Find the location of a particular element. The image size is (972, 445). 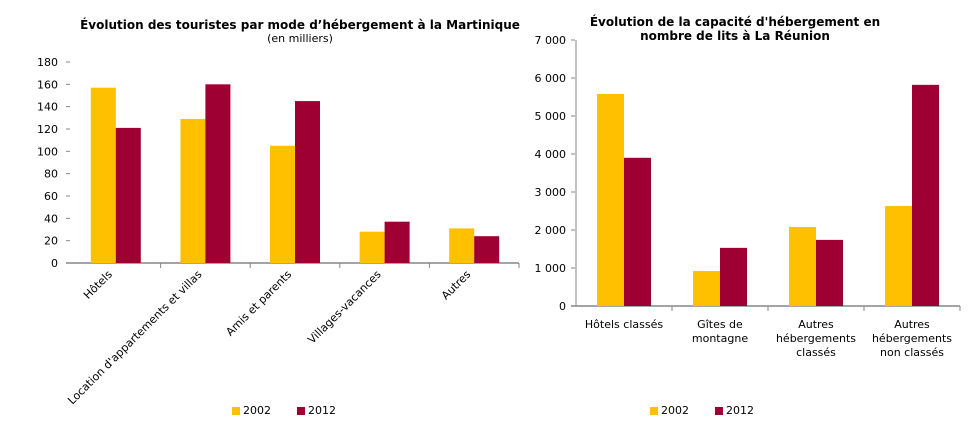

chart1-category-label: Amis et parents is located at coordinates (258, 303).